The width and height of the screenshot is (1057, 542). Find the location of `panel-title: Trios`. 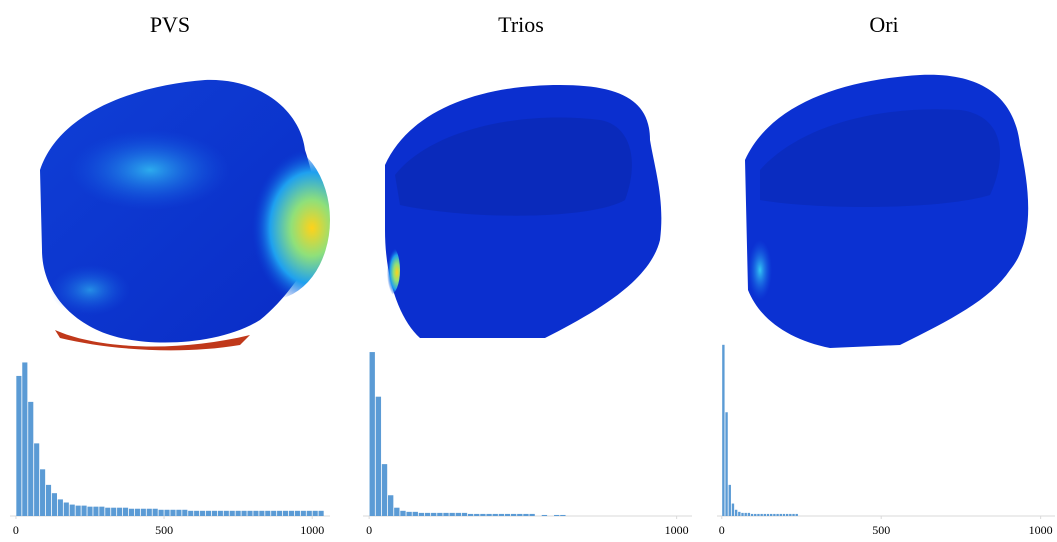

panel-title: Trios is located at coordinates (521, 24).